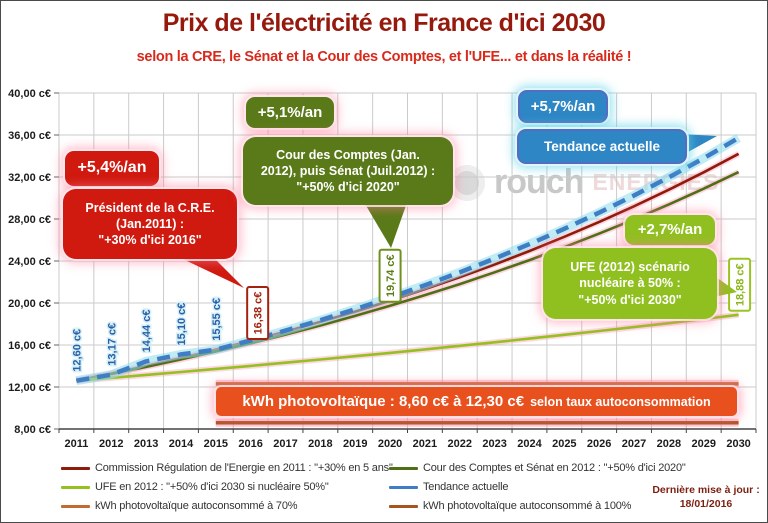 This screenshot has height=523, width=768. Describe the element at coordinates (703, 444) in the screenshot. I see `svg-text: 2029` at that location.